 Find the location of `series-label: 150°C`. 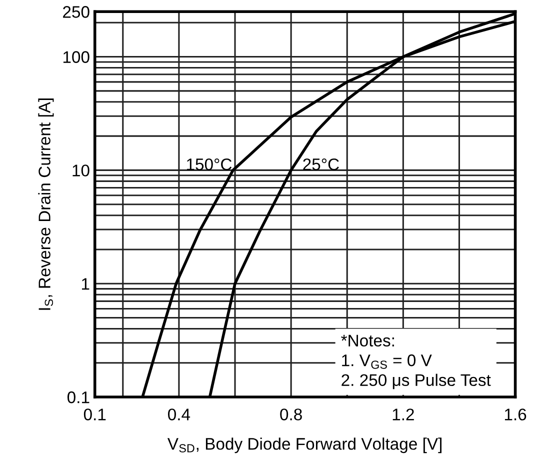

series-label: 150°C is located at coordinates (209, 164).